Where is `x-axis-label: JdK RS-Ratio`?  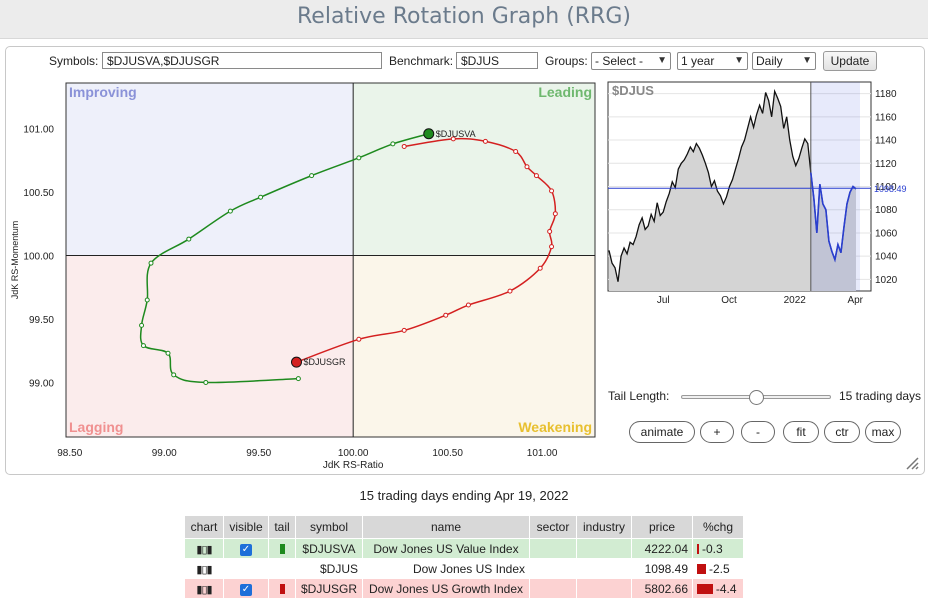 x-axis-label: JdK RS-Ratio is located at coordinates (353, 465).